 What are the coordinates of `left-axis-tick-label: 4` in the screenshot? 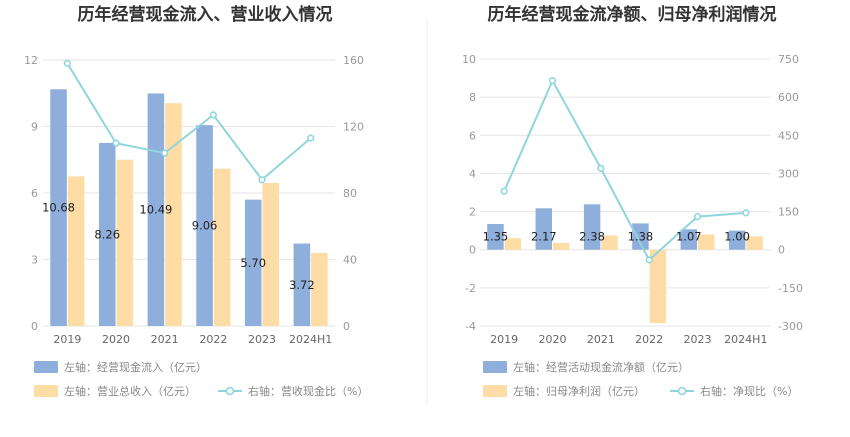 It's located at (472, 173).